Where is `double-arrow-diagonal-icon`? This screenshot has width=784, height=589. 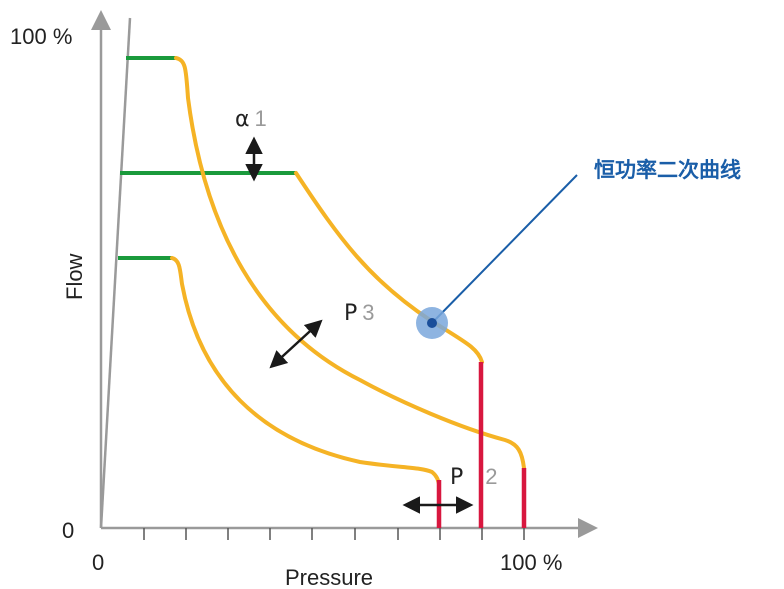
double-arrow-diagonal-icon is located at coordinates (296, 344).